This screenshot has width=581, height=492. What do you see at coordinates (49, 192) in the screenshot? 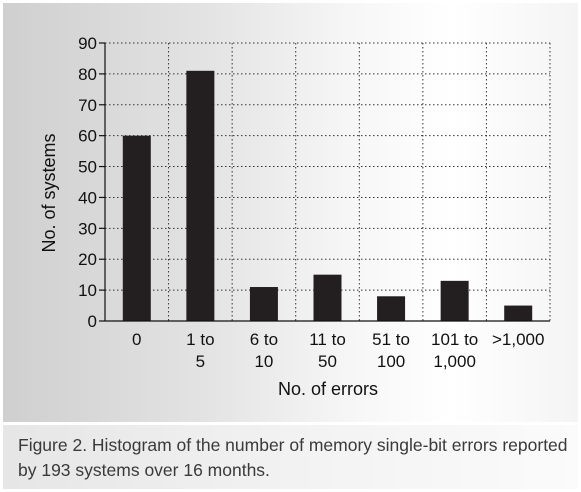
I see `y-axis-title: No. of systems` at bounding box center [49, 192].